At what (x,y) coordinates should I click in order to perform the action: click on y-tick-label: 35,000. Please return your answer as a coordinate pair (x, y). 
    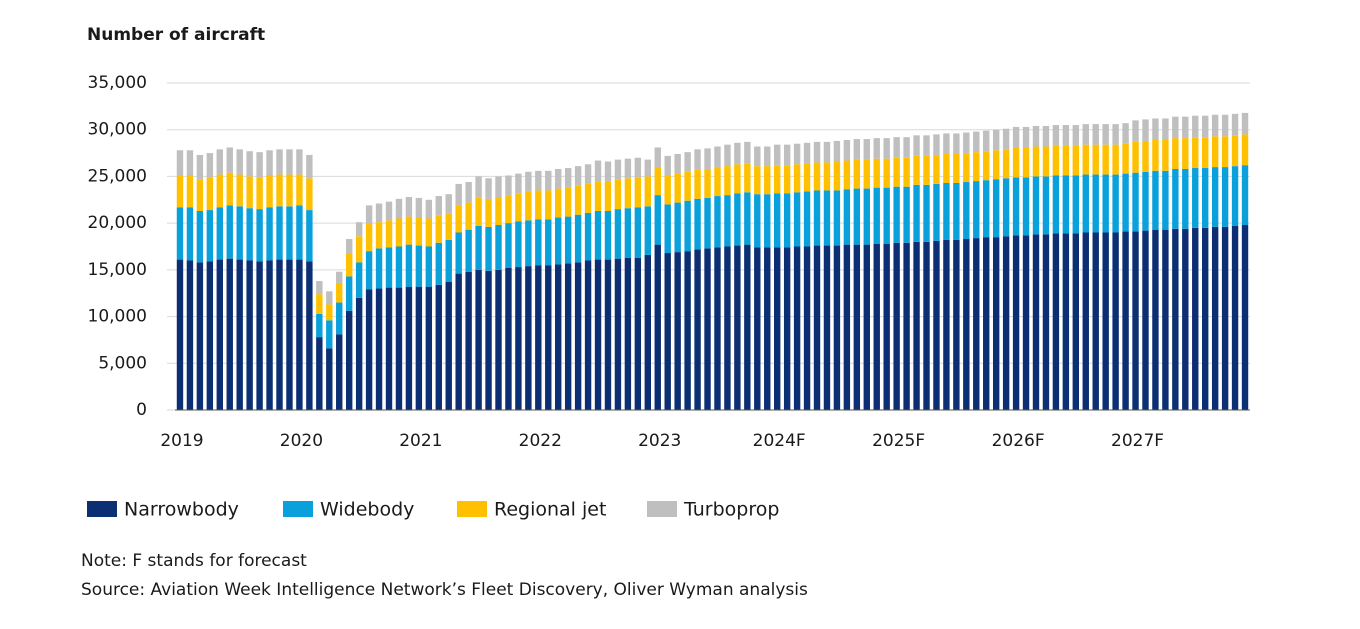
    Looking at the image, I should click on (117, 83).